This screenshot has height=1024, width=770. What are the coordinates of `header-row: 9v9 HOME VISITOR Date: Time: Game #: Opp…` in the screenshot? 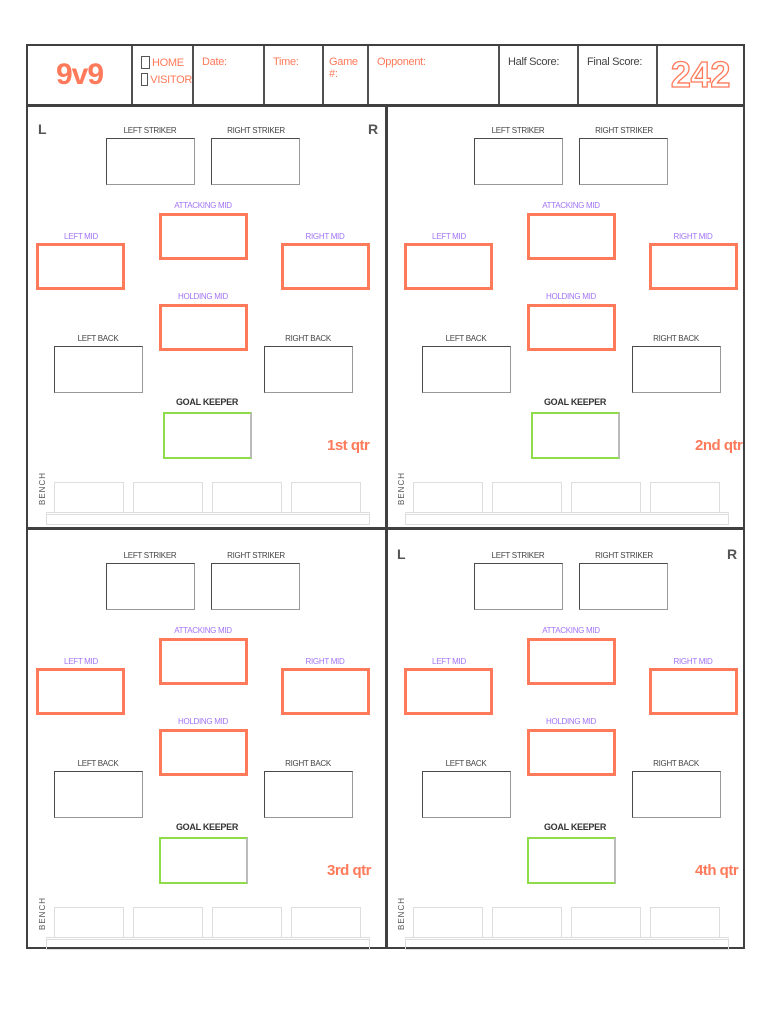 It's located at (385, 76).